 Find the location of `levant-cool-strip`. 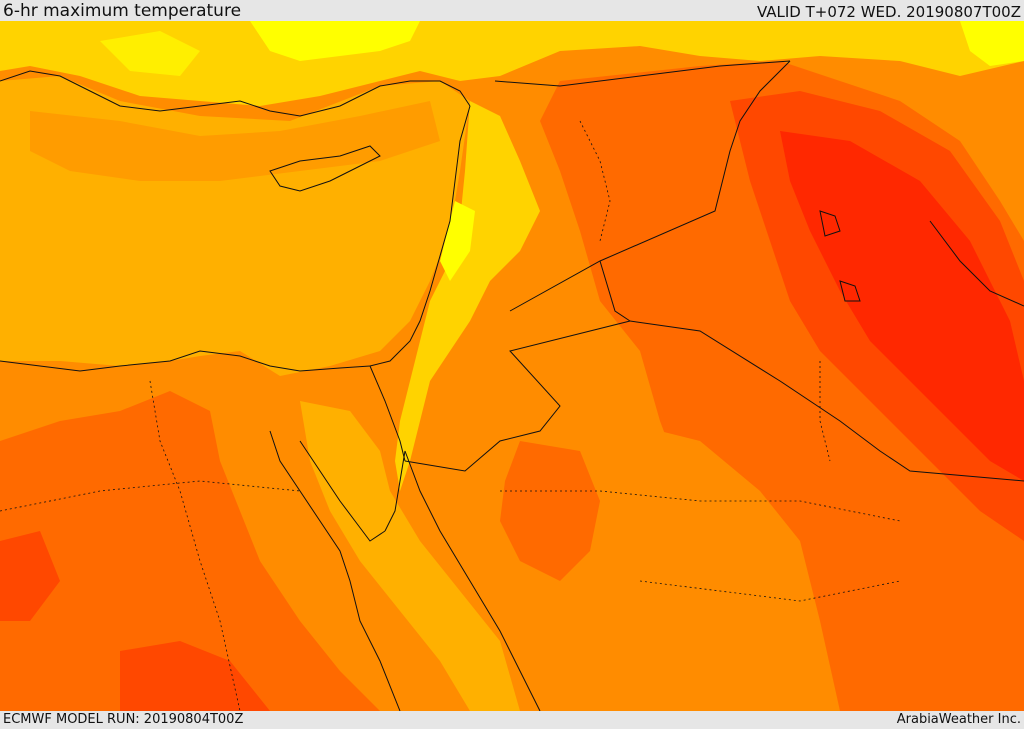

levant-cool-strip is located at coordinates (467, 296).